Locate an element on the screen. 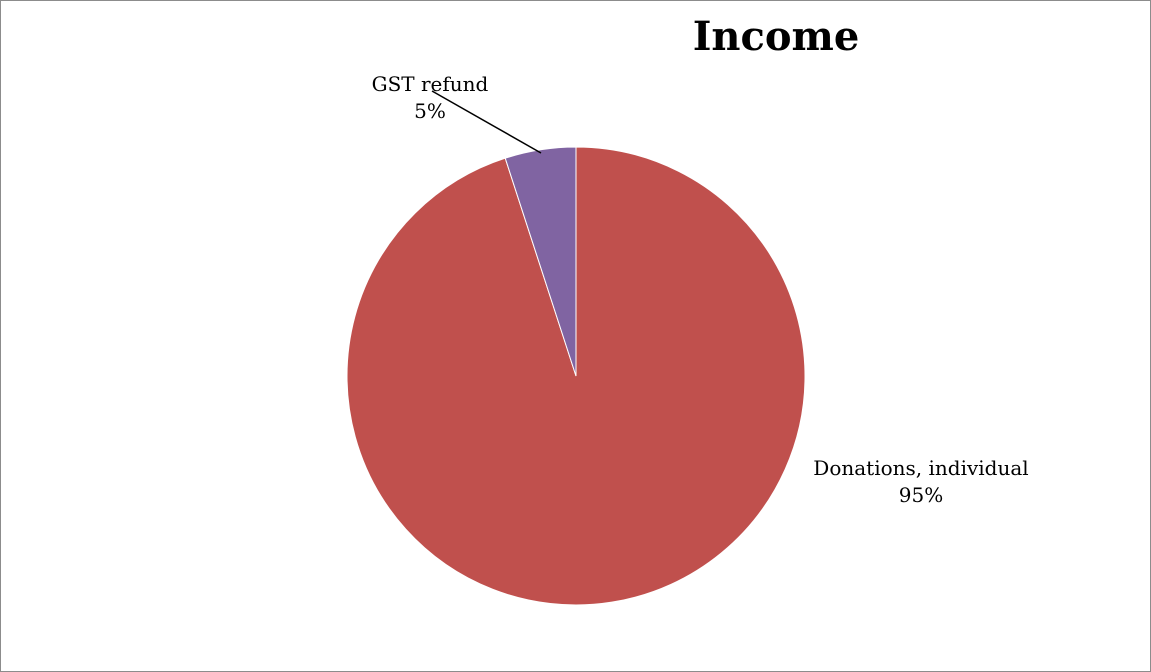  slice-category-label: GST refund is located at coordinates (430, 84).